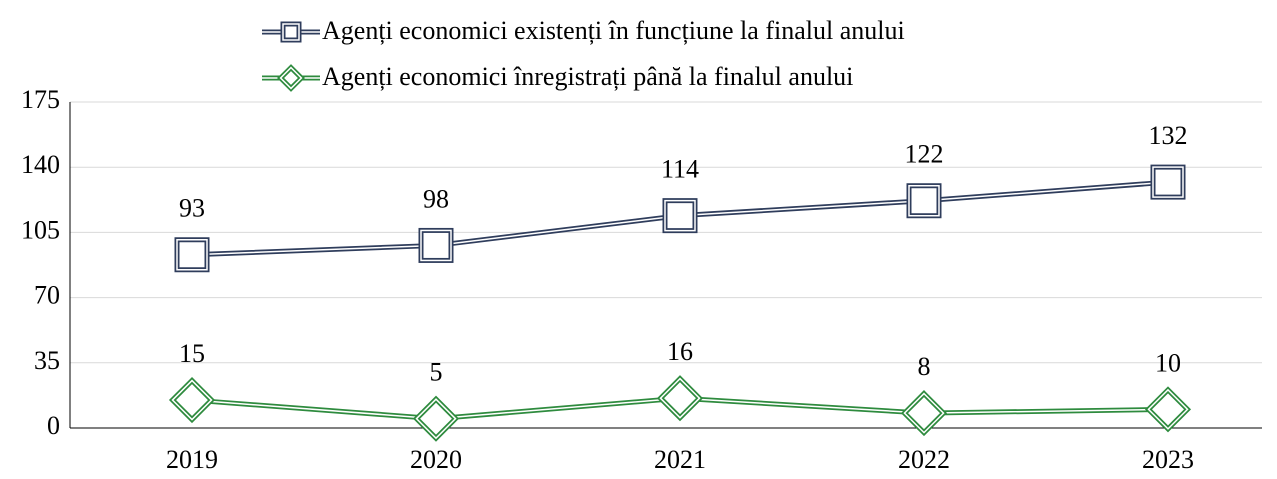  Describe the element at coordinates (436, 198) in the screenshot. I see `data-label: 98` at that location.